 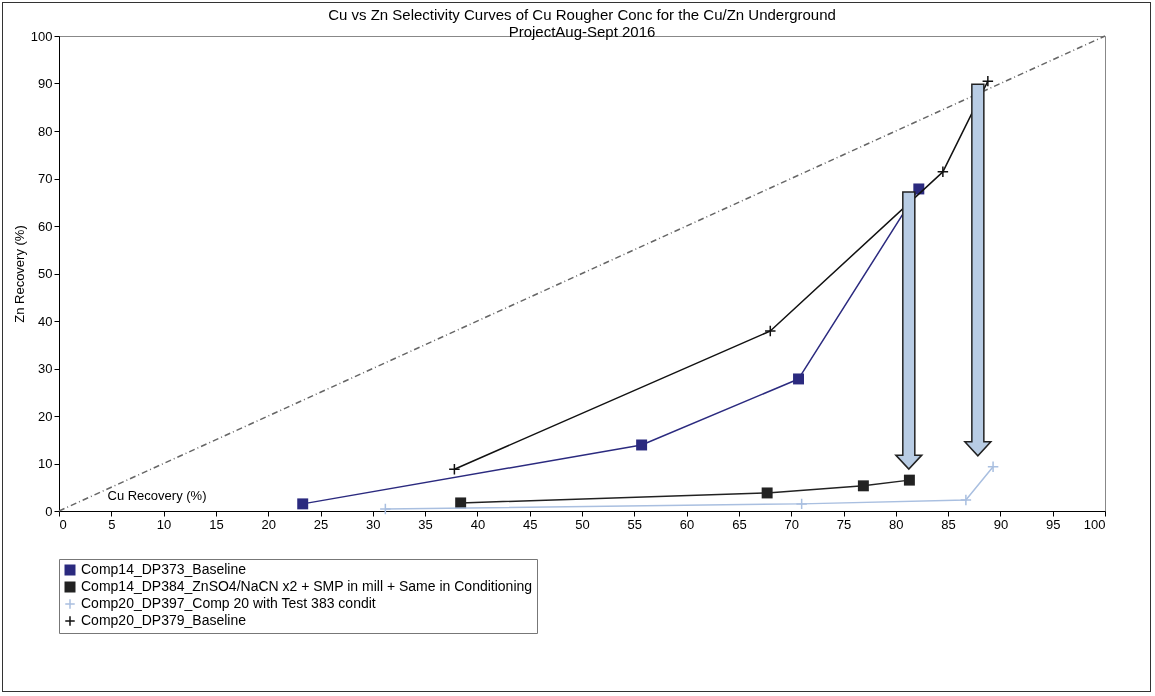 I want to click on y-tick-label: 50, so click(x=45, y=273).